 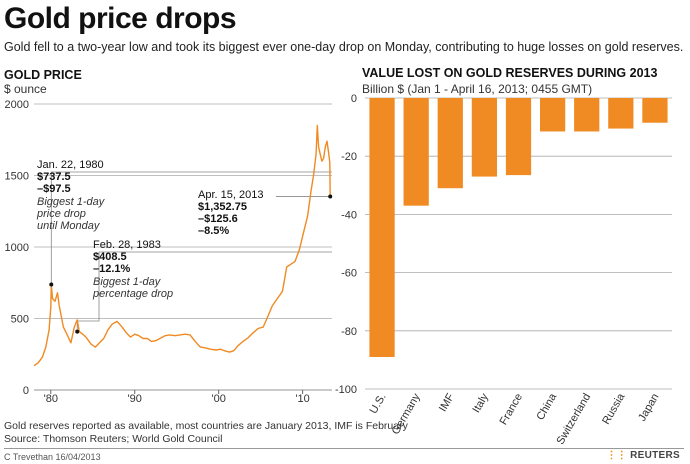 I want to click on gold-x-tick-label: '80, so click(x=51, y=399).